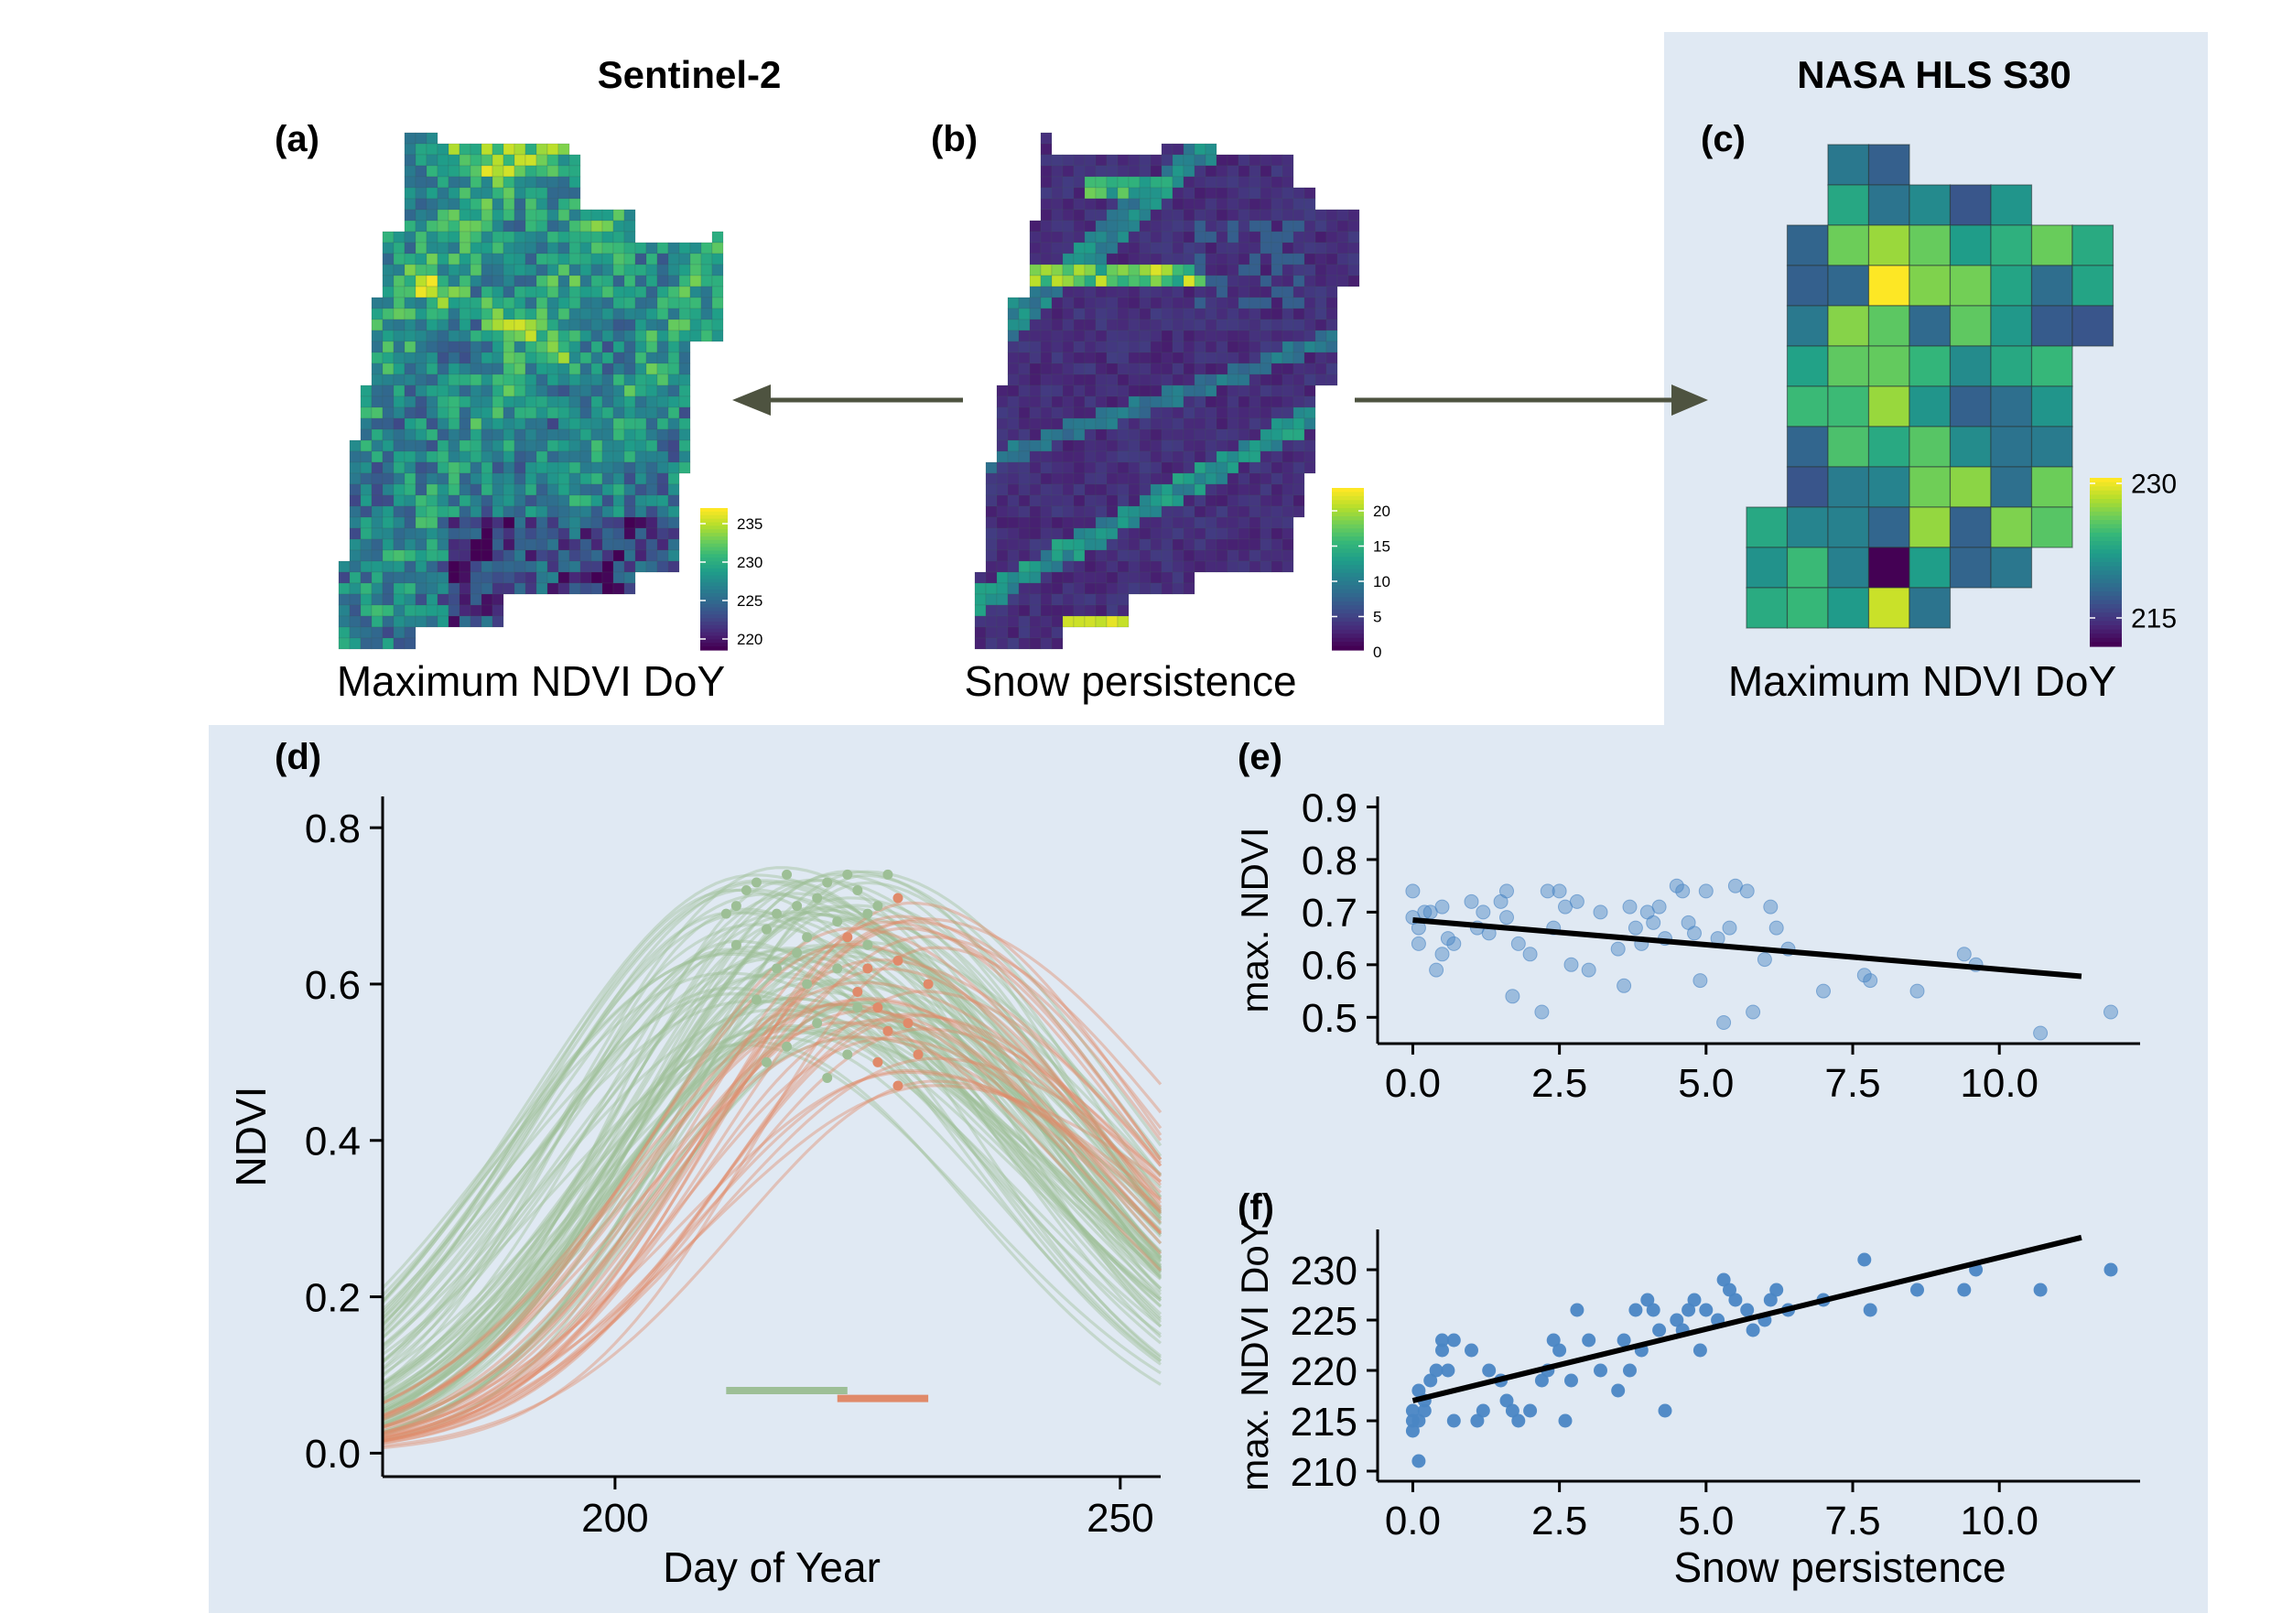 This screenshot has height=1624, width=2271. Describe the element at coordinates (1747, 948) in the screenshot. I see `trendline` at that location.